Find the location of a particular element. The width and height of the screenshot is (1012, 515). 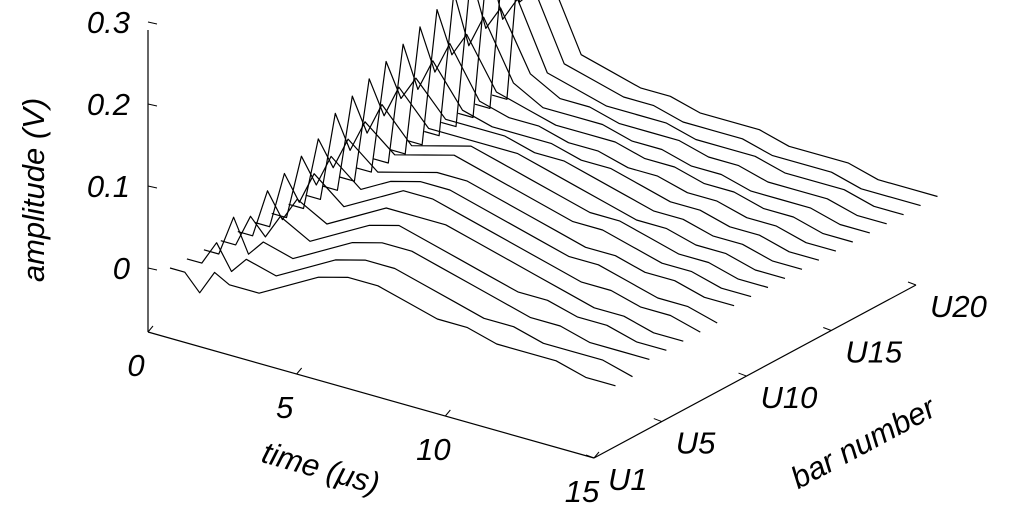

x-axis-line is located at coordinates (371, 395).